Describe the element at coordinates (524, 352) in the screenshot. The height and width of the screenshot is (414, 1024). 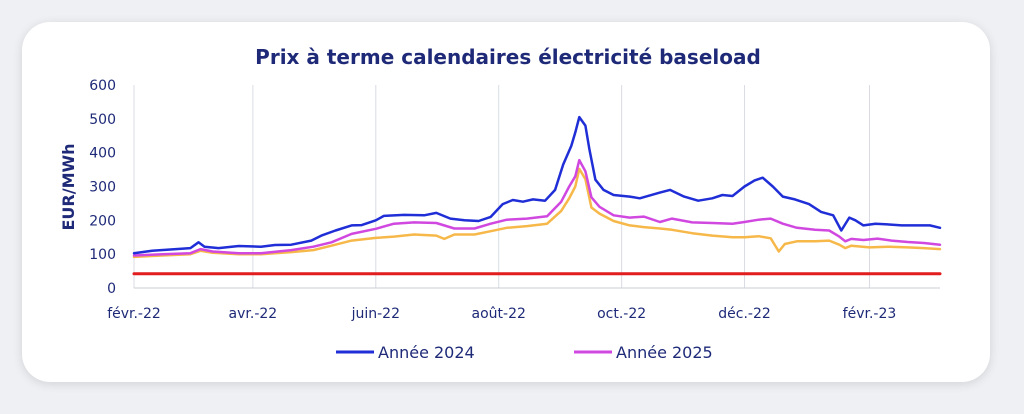
I see `legend: Année 2024 Année 2025` at that location.